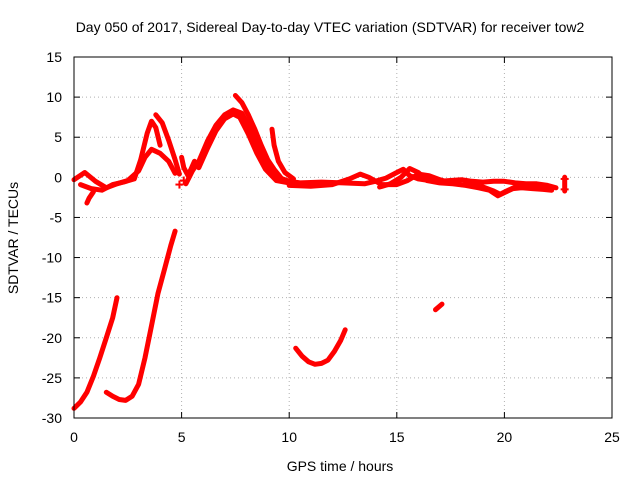 Image resolution: width=640 pixels, height=480 pixels. I want to click on y-tick-label: -15, so click(52, 298).